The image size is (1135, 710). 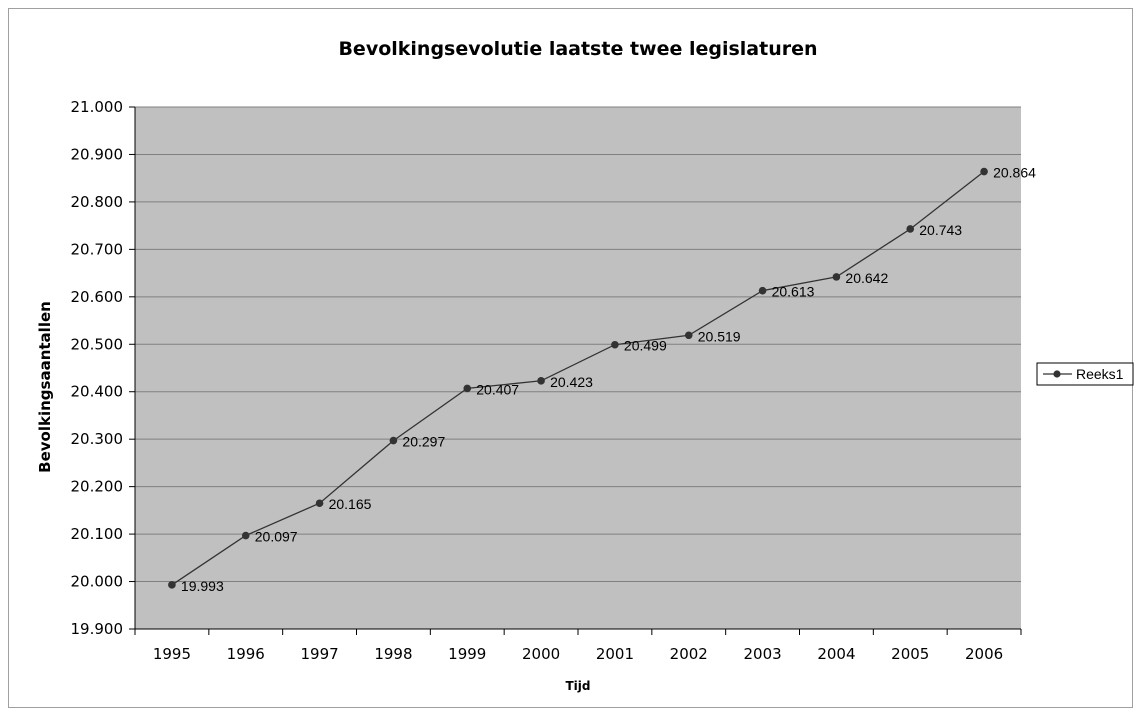 I want to click on x-tick-label: 1995, so click(x=172, y=654).